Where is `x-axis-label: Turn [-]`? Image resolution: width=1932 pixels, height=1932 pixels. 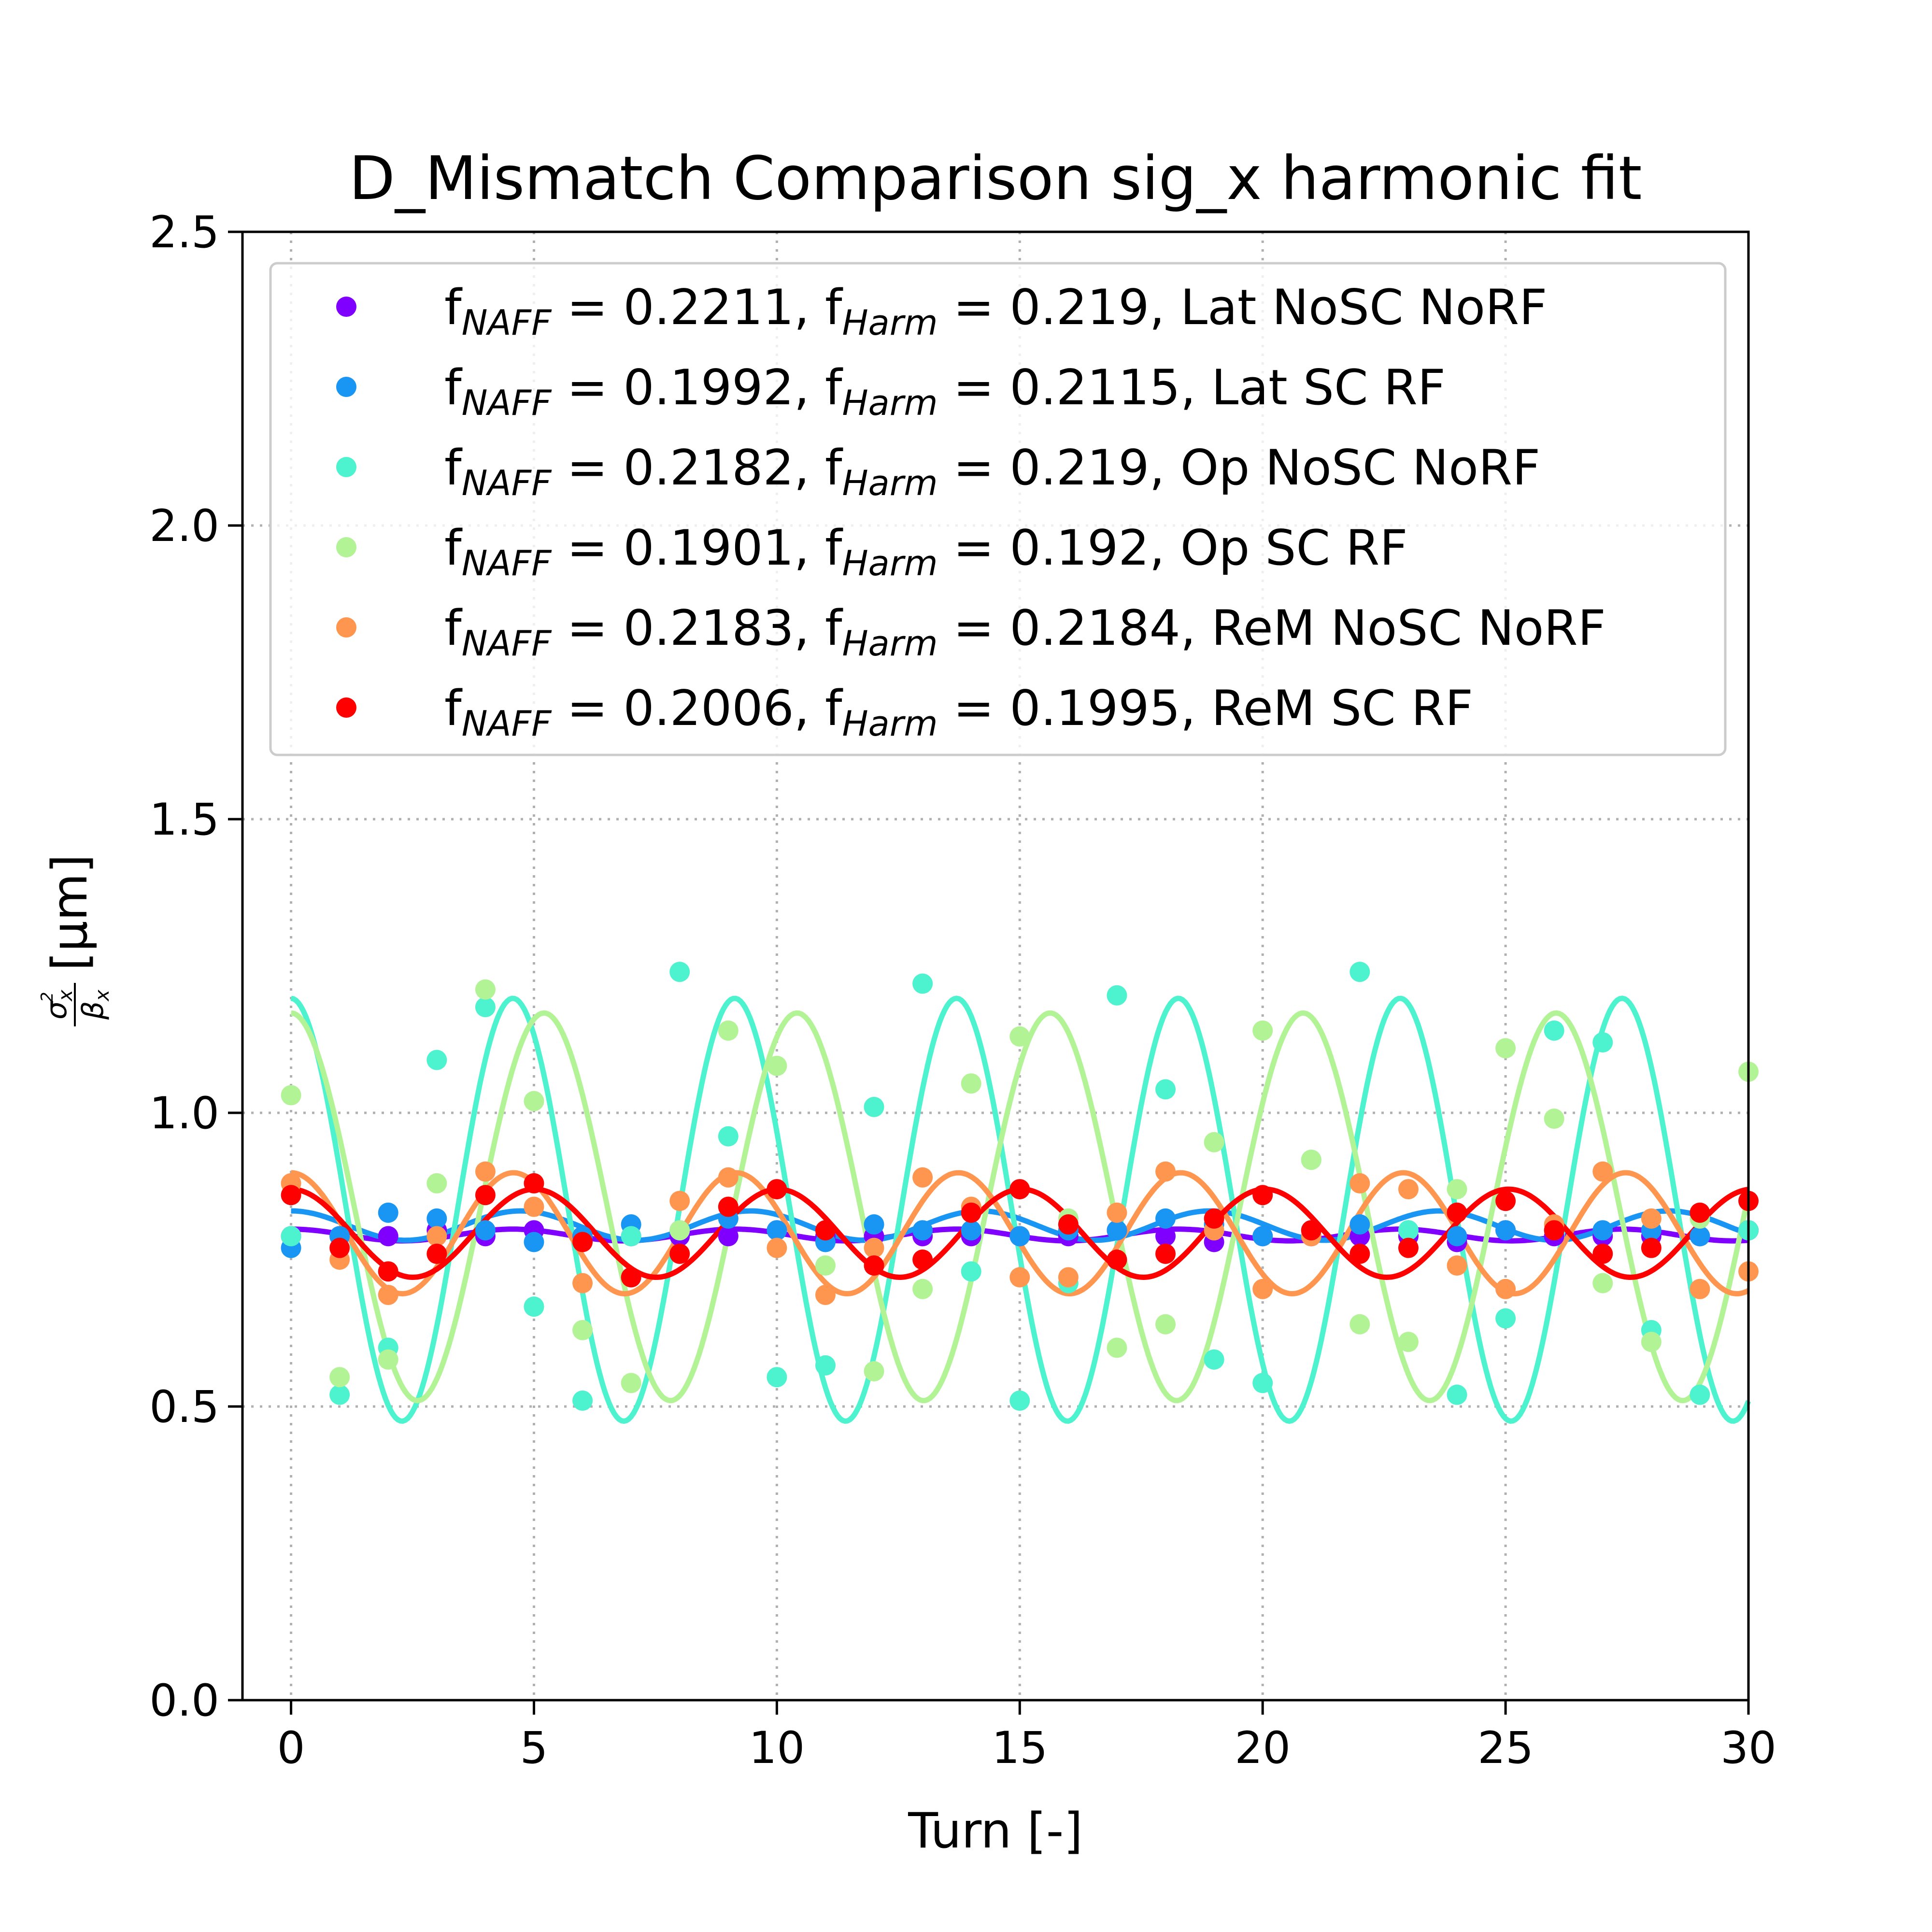
x-axis-label: Turn [-] is located at coordinates (995, 1830).